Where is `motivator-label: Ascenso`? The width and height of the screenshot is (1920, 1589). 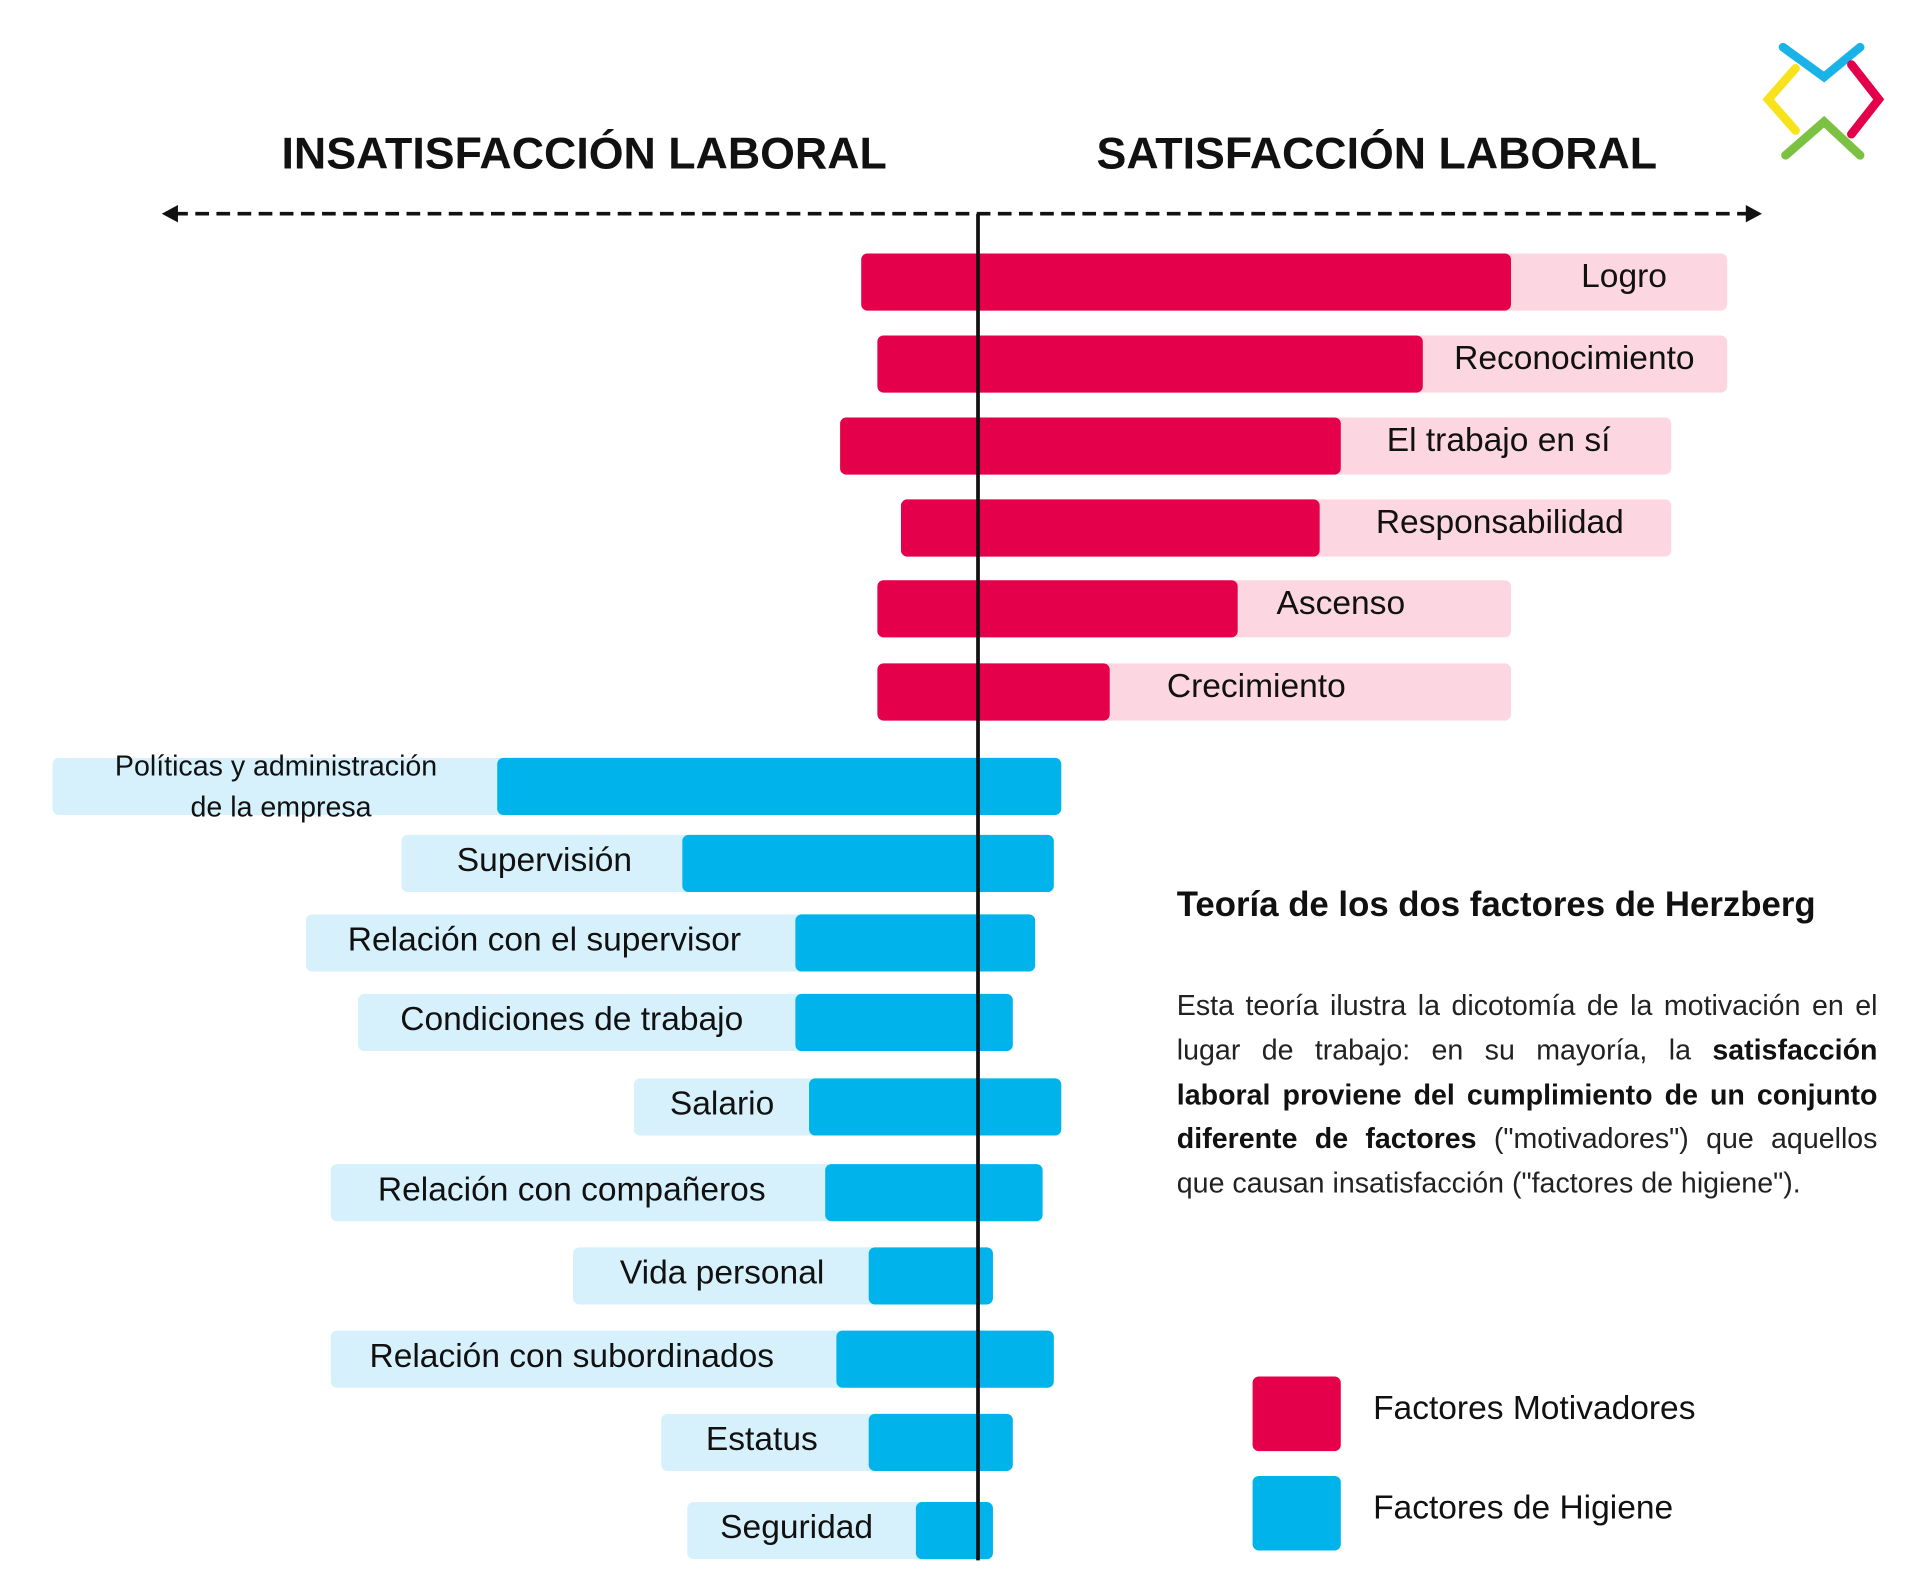 motivator-label: Ascenso is located at coordinates (1340, 603).